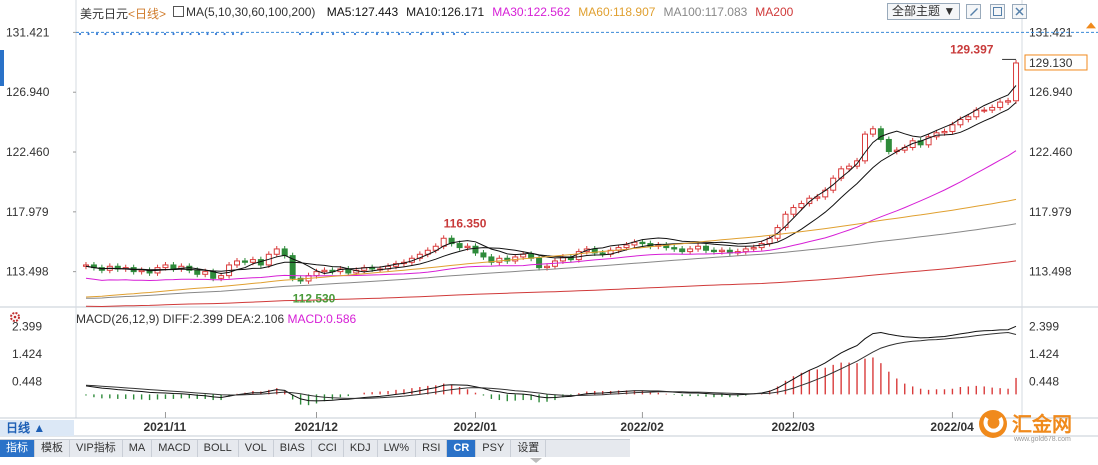 The image size is (1098, 465). I want to click on tab-item: RSI, so click(432, 448).